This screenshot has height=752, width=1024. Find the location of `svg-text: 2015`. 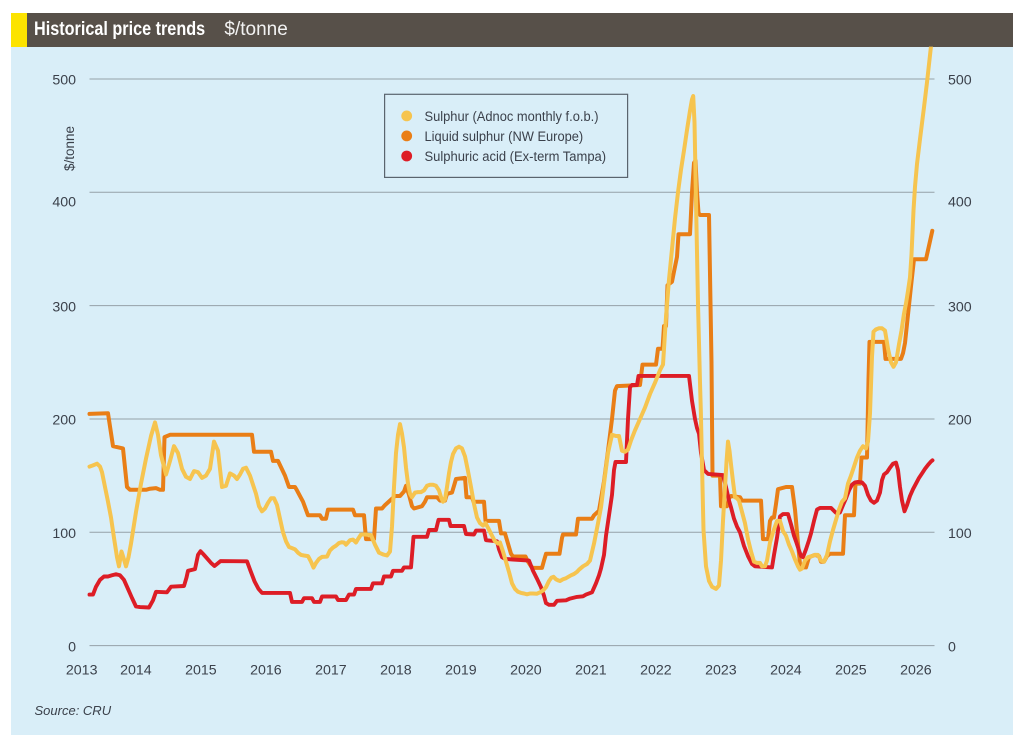

svg-text: 2015 is located at coordinates (201, 671).